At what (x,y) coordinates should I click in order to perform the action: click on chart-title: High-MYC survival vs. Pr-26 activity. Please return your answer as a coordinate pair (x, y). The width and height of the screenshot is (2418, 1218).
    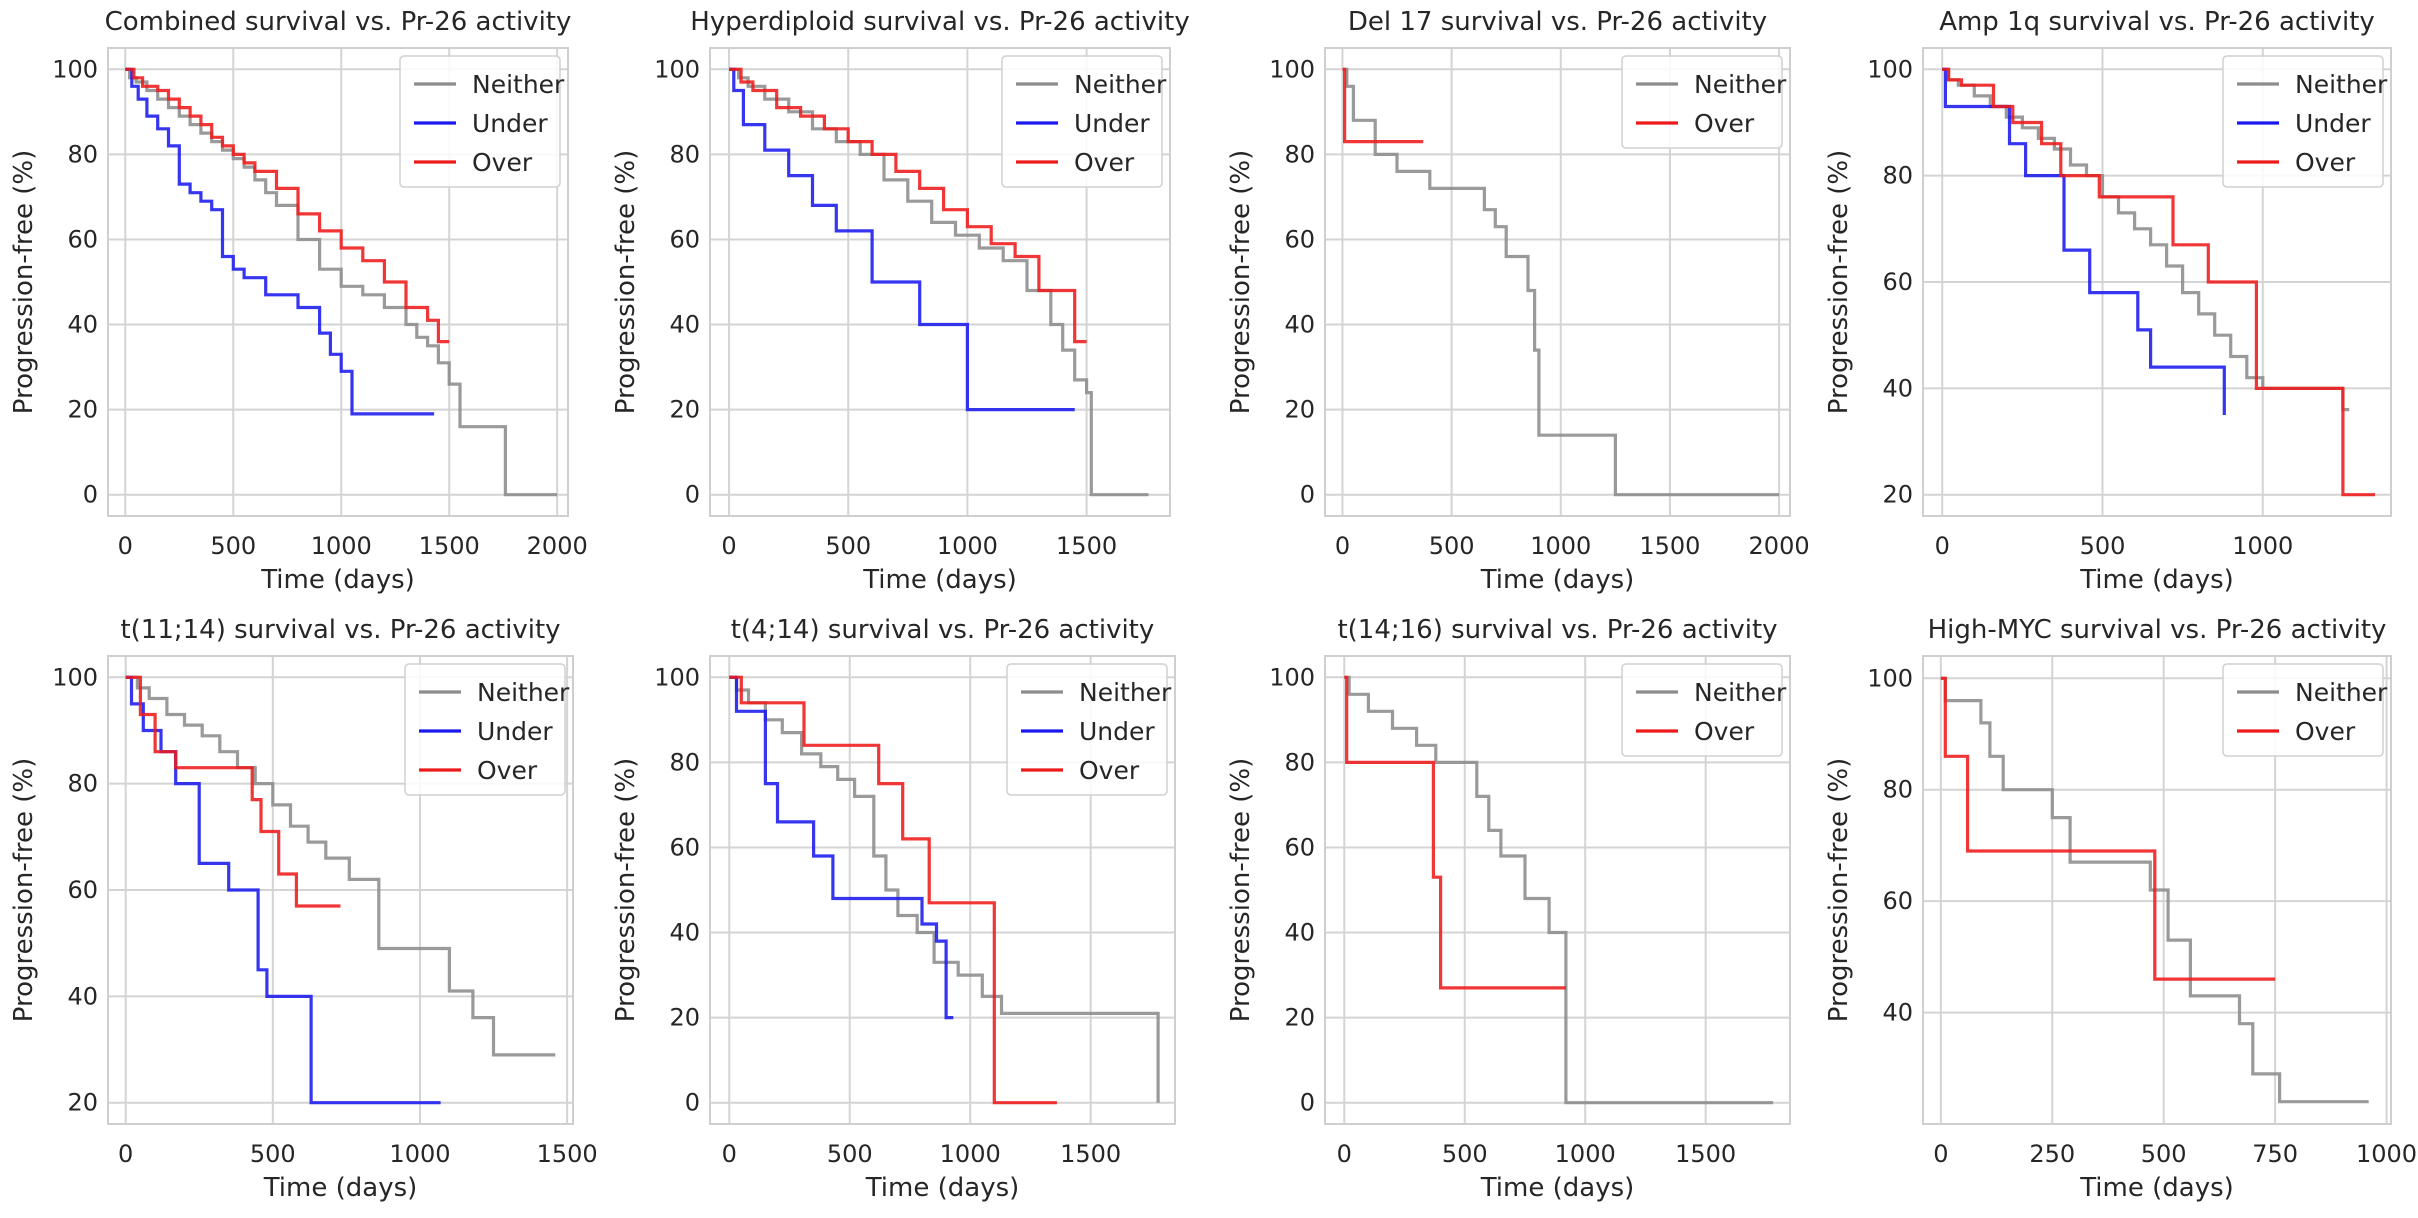
    Looking at the image, I should click on (2157, 630).